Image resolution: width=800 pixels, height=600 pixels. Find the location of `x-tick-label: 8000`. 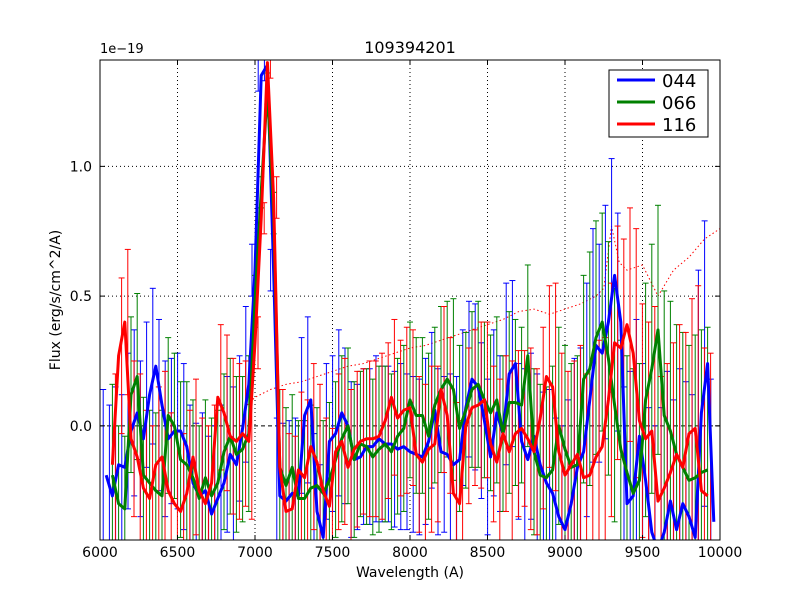

x-tick-label: 8000 is located at coordinates (410, 553).